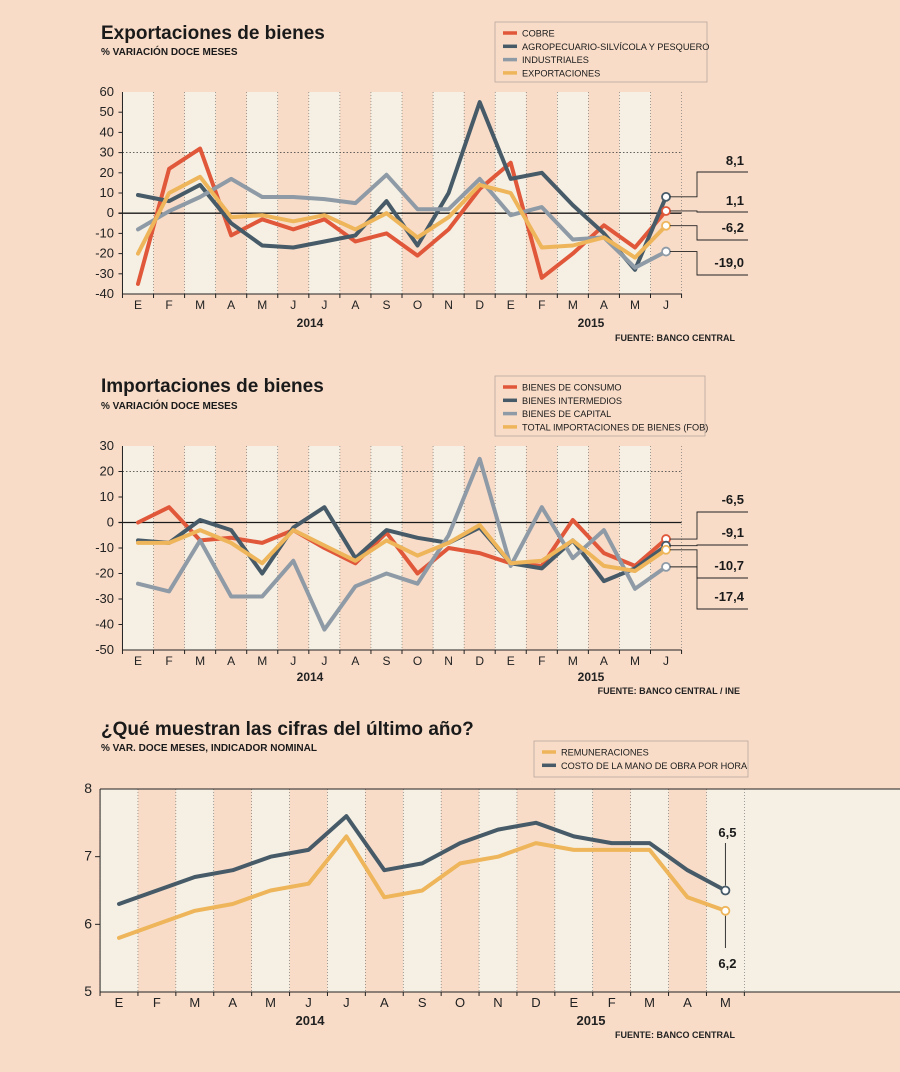 The height and width of the screenshot is (1072, 900). Describe the element at coordinates (479, 305) in the screenshot. I see `x-tick-label: D` at that location.